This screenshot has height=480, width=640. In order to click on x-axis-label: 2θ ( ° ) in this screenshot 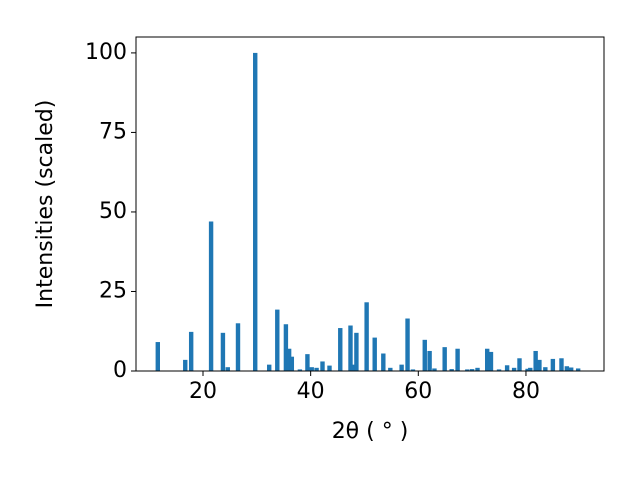, I will do `click(370, 431)`.